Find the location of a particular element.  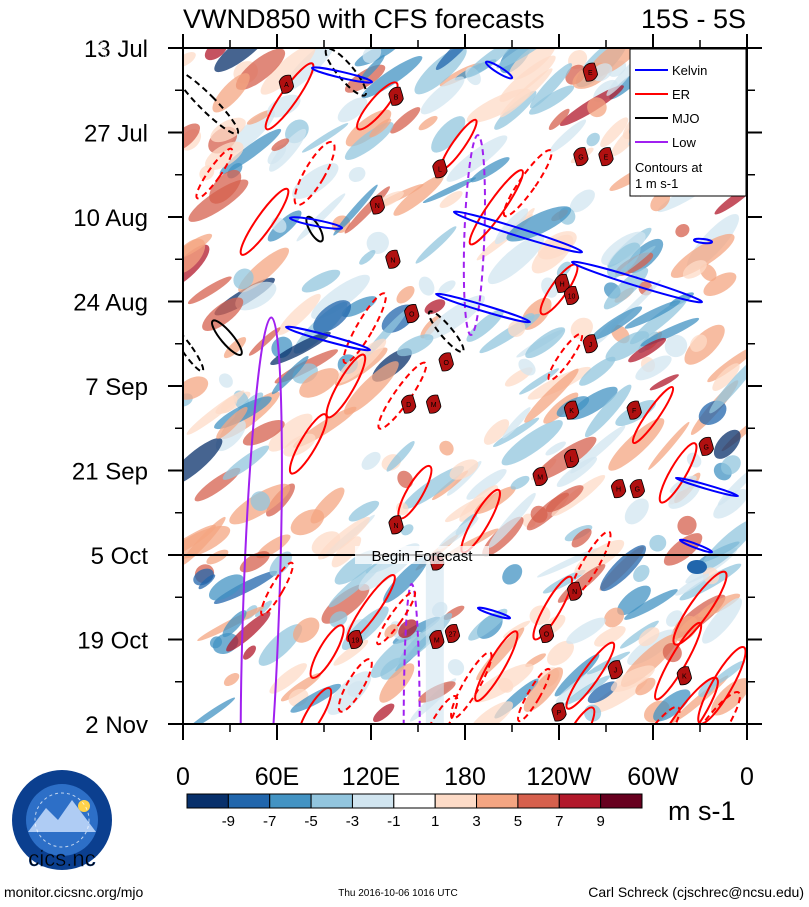

storm-marker-label: J is located at coordinates (616, 671).